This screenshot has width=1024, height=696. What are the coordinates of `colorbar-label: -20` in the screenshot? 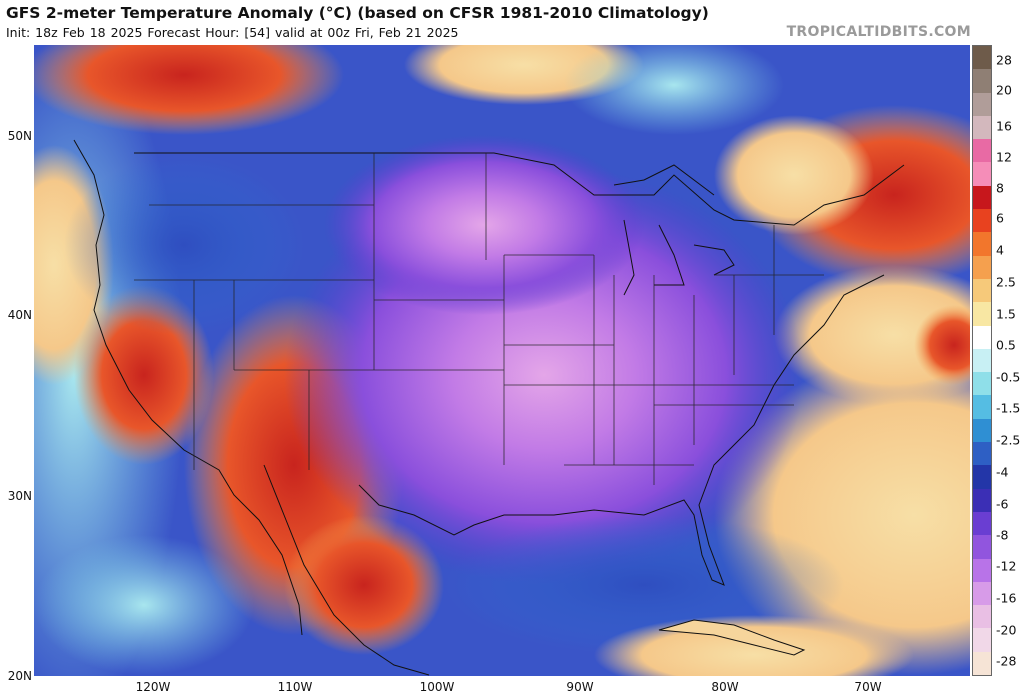 It's located at (1006, 630).